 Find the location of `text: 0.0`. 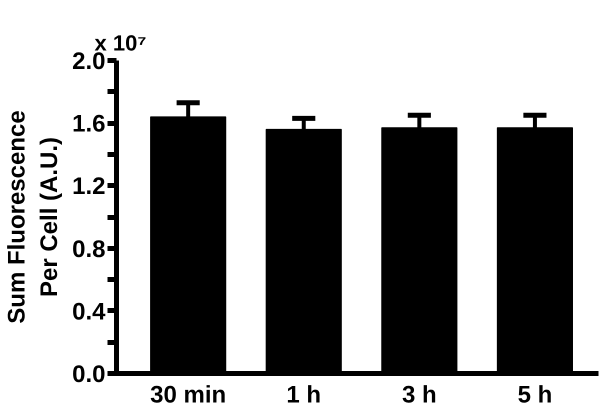

text: 0.0 is located at coordinates (89, 374).